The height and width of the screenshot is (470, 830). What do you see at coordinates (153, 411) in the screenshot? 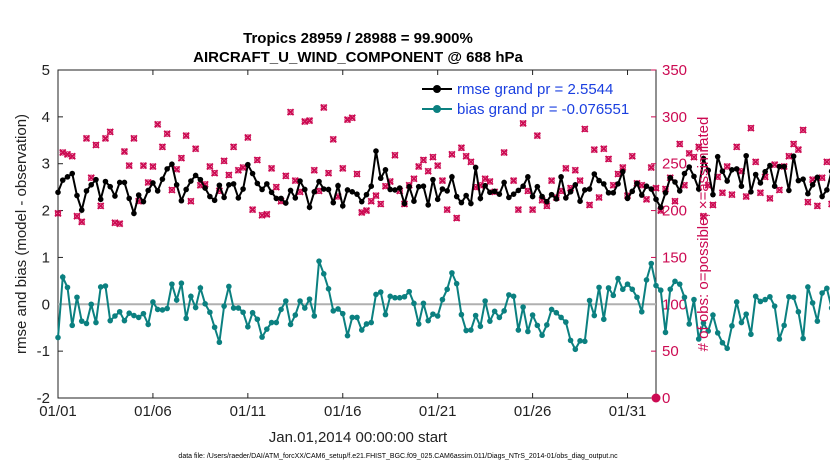
I see `x-tick-label: 01/06` at bounding box center [153, 411].